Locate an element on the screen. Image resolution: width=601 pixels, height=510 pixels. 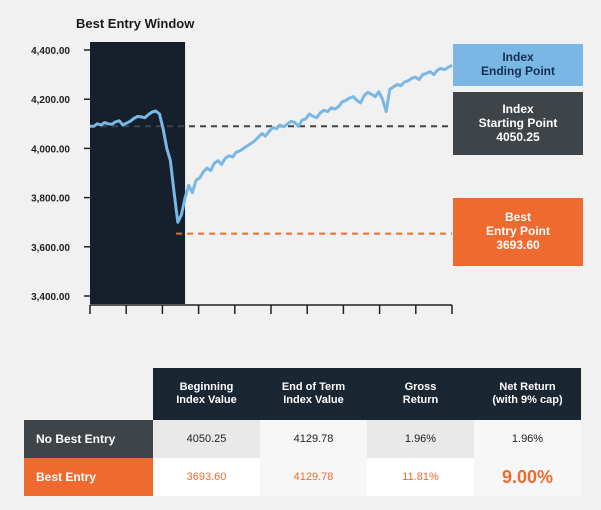
table-cell: 3693.60 is located at coordinates (206, 477).